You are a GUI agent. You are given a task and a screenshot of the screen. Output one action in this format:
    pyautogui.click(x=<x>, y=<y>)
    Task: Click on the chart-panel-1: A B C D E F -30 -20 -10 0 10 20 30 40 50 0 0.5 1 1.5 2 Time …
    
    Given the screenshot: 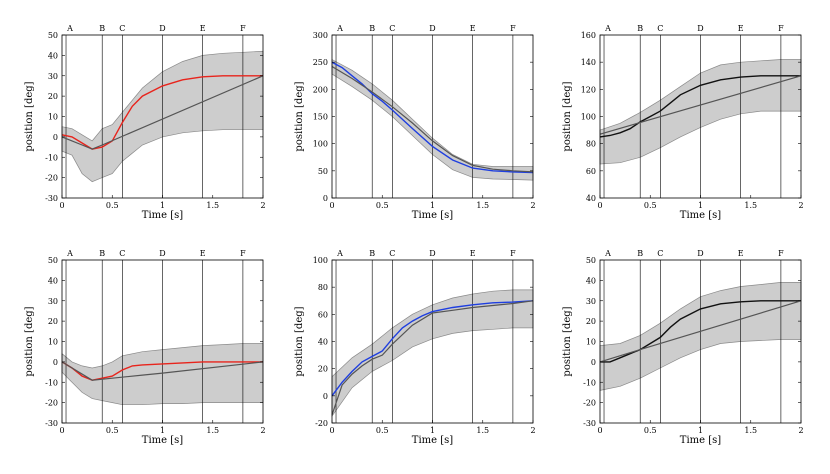 What is the action you would take?
    pyautogui.click(x=145, y=122)
    